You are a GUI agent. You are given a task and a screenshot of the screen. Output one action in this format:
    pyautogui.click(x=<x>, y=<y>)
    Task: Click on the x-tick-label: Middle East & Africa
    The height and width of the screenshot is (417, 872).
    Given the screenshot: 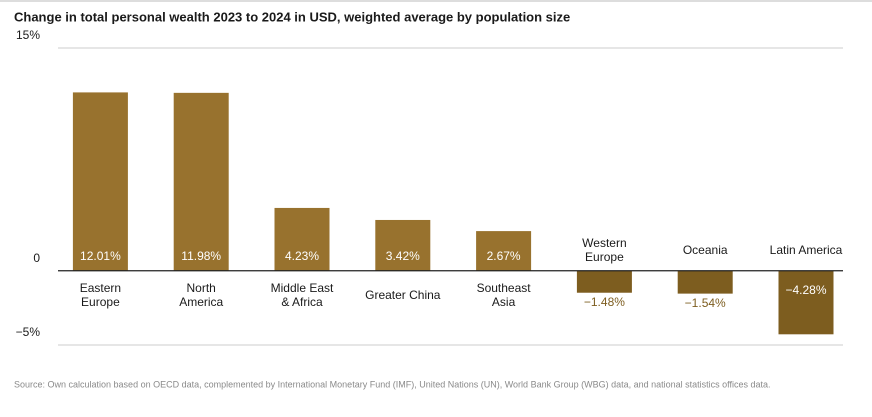 What is the action you would take?
    pyautogui.click(x=302, y=295)
    